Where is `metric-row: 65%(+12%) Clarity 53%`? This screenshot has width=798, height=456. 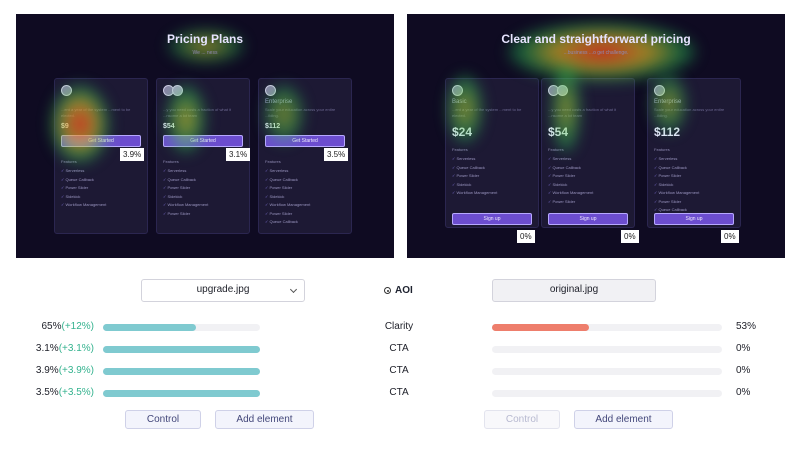 metric-row: 65%(+12%) Clarity 53% is located at coordinates (399, 328).